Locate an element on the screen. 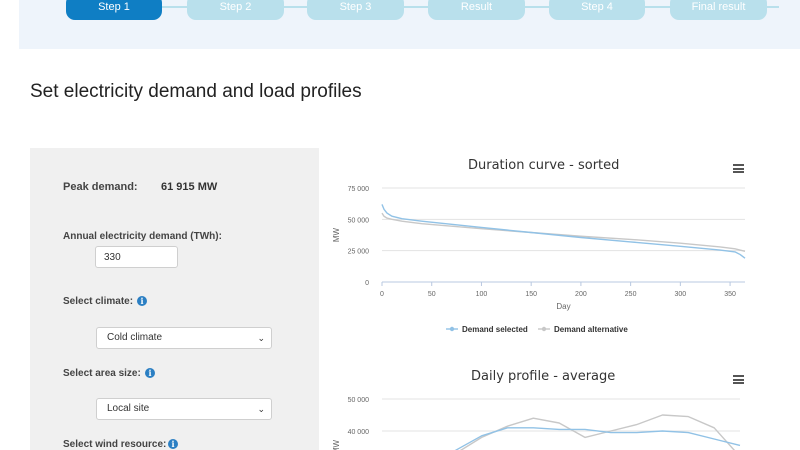 The height and width of the screenshot is (450, 800). x-axis-label: Day is located at coordinates (563, 306).